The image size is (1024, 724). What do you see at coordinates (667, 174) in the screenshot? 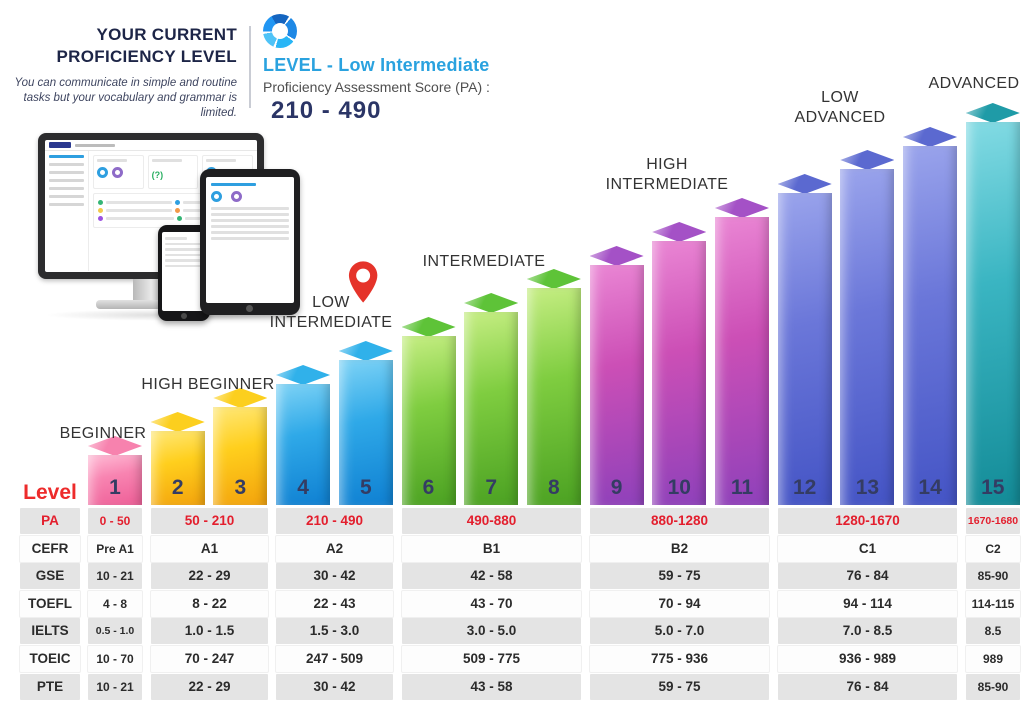
I see `band-label-high-intermediate: HIGH INTERMEDIATE` at bounding box center [667, 174].